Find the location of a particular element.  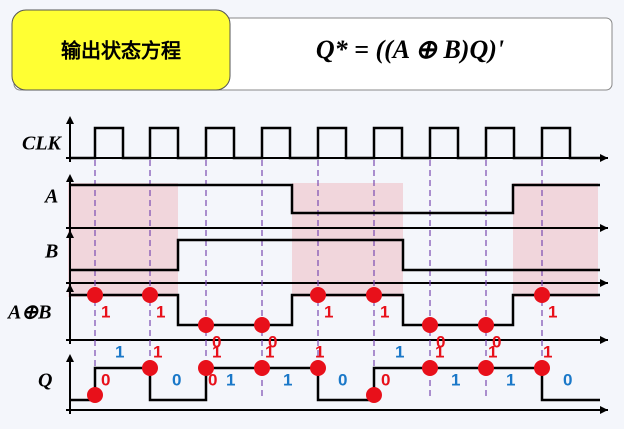

signal-label: A is located at coordinates (50, 197).